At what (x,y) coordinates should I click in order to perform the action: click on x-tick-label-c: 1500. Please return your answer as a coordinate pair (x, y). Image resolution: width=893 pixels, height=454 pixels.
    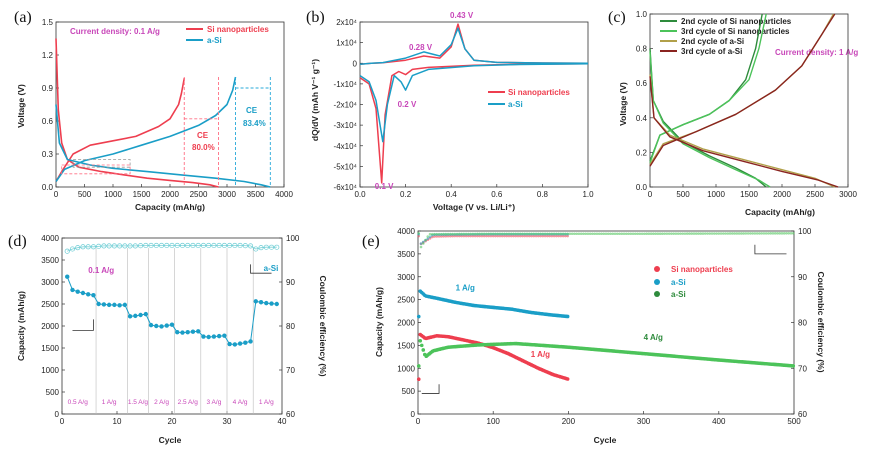
    Looking at the image, I should click on (749, 194).